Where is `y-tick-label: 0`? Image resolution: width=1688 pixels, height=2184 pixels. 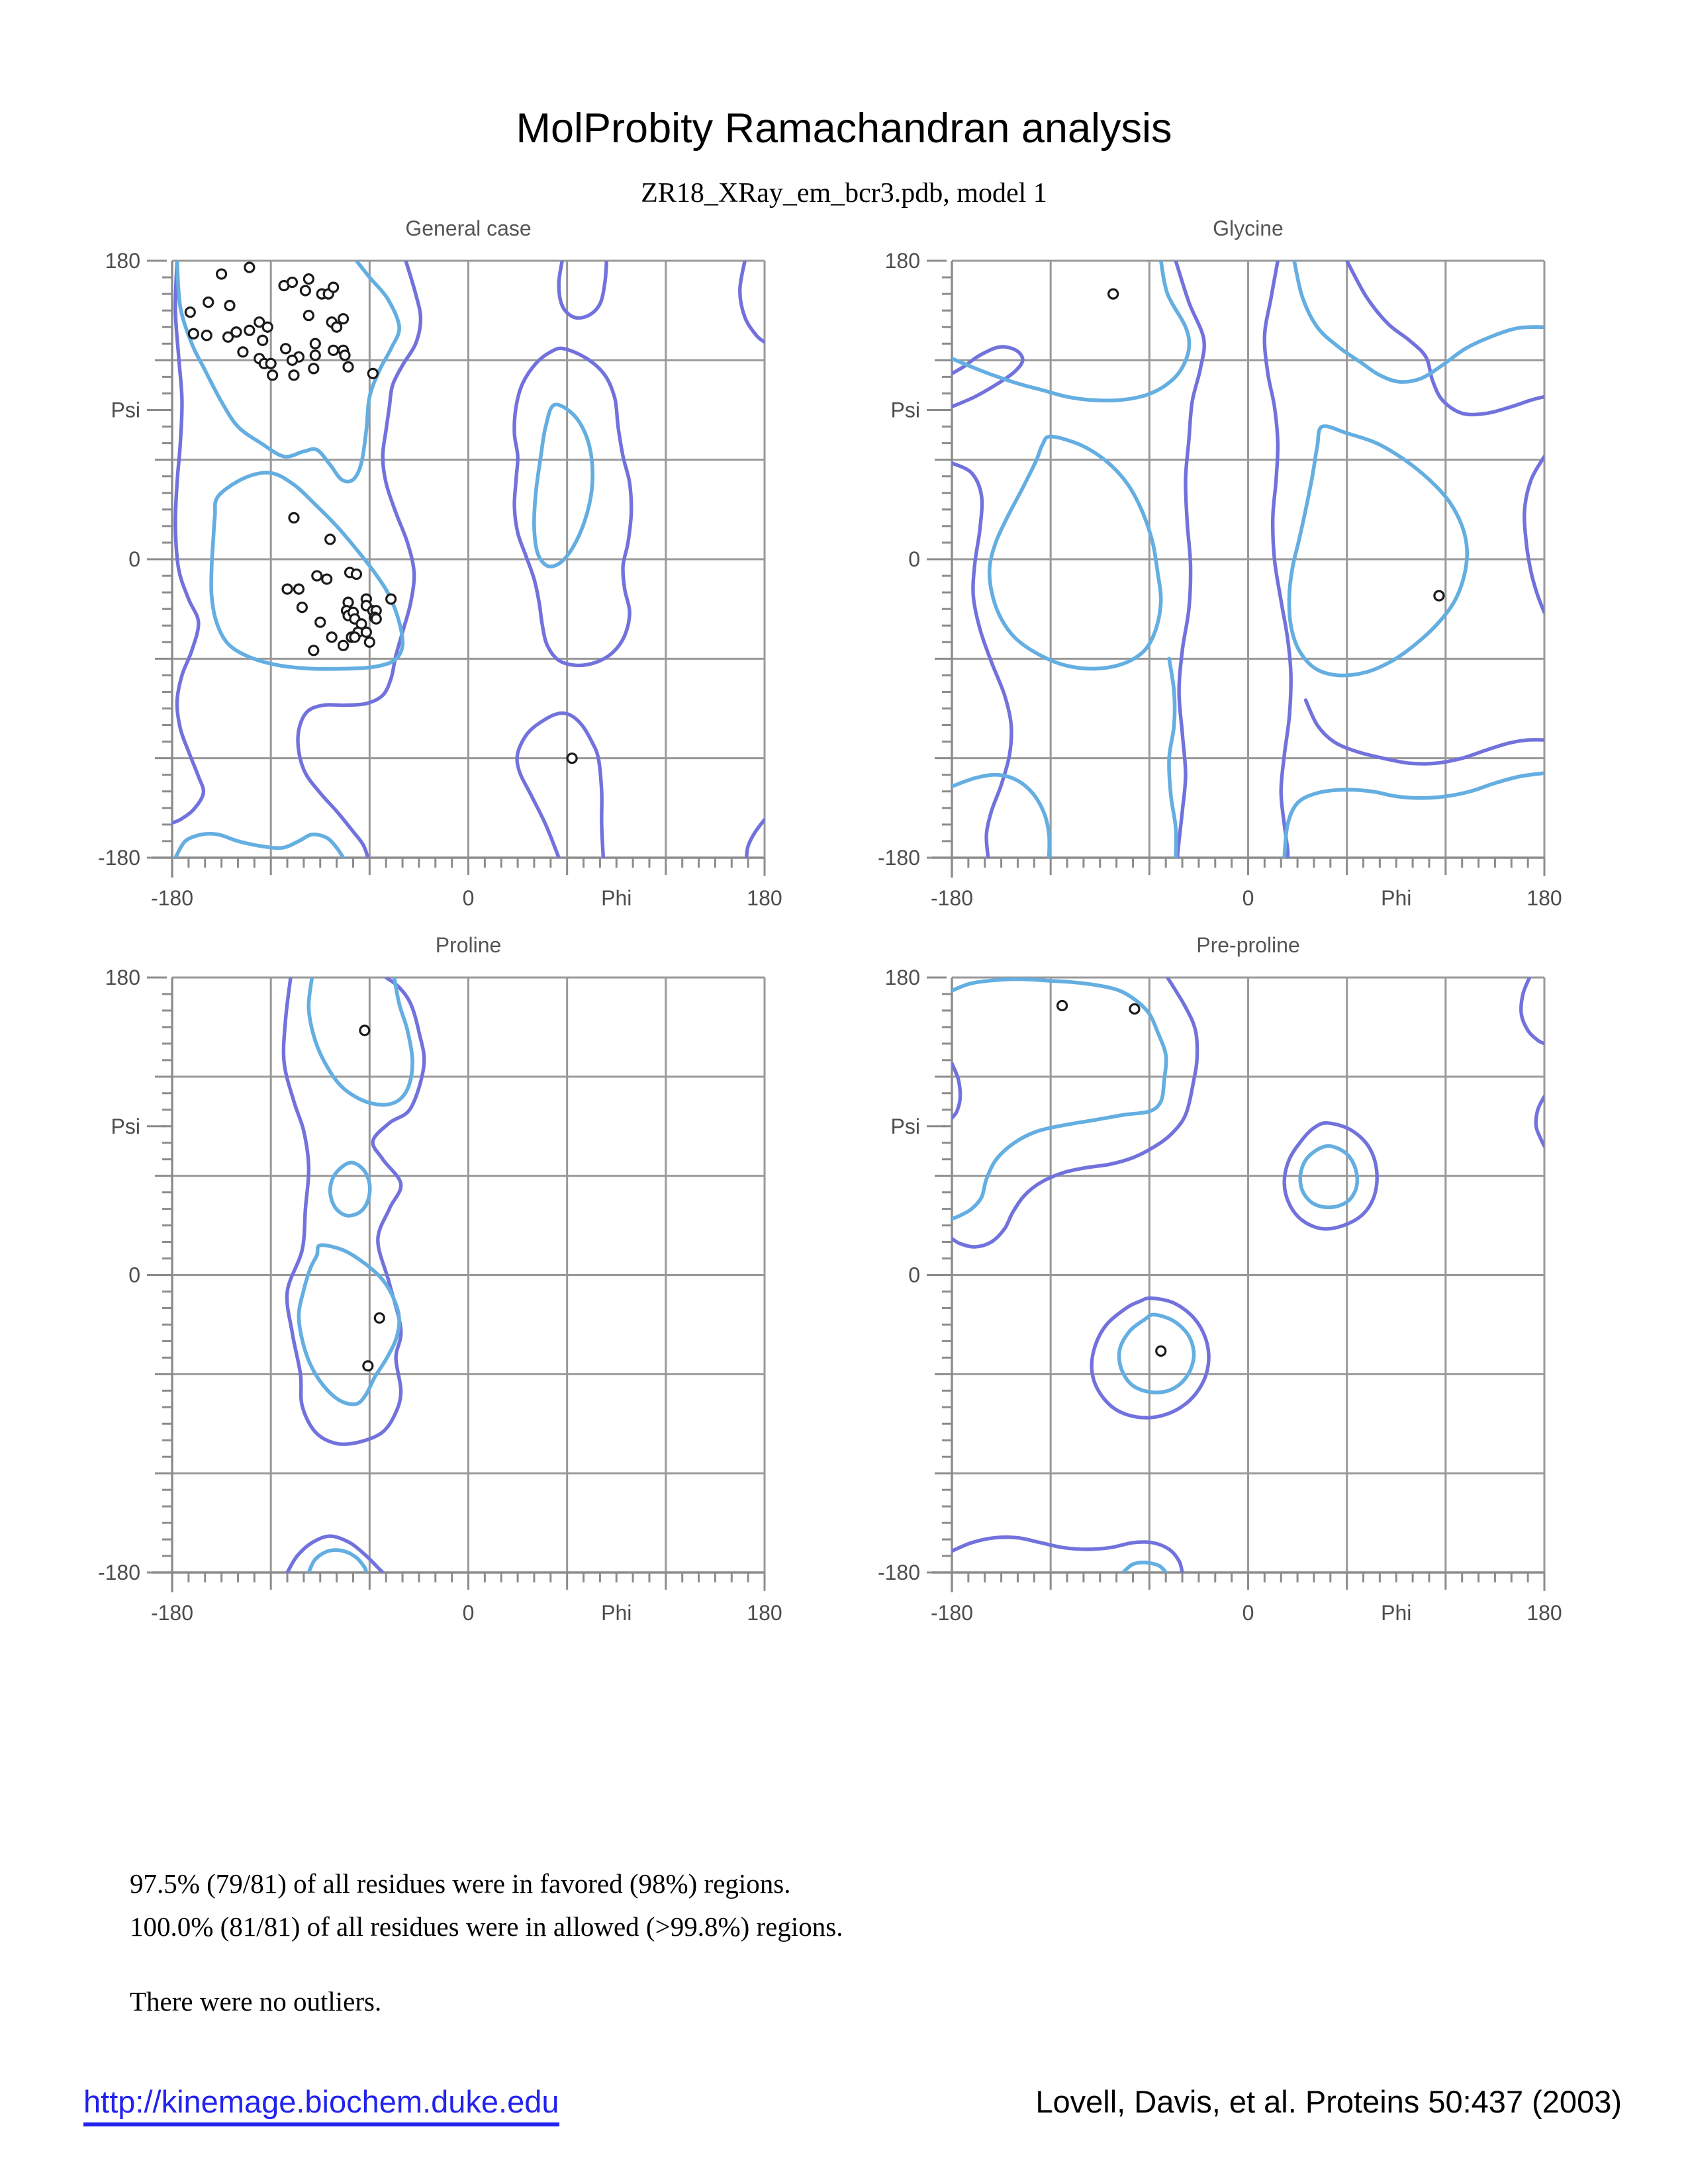 y-tick-label: 0 is located at coordinates (914, 1275).